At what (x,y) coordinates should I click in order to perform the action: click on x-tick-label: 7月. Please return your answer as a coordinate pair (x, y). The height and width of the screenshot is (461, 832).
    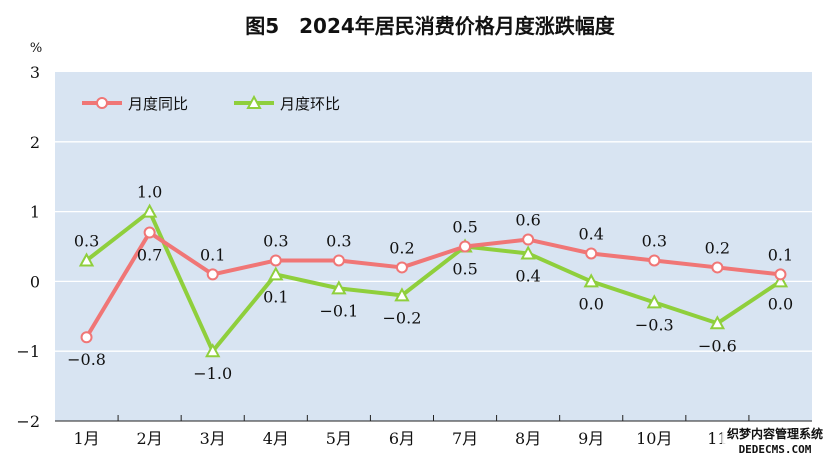
    Looking at the image, I should click on (465, 438).